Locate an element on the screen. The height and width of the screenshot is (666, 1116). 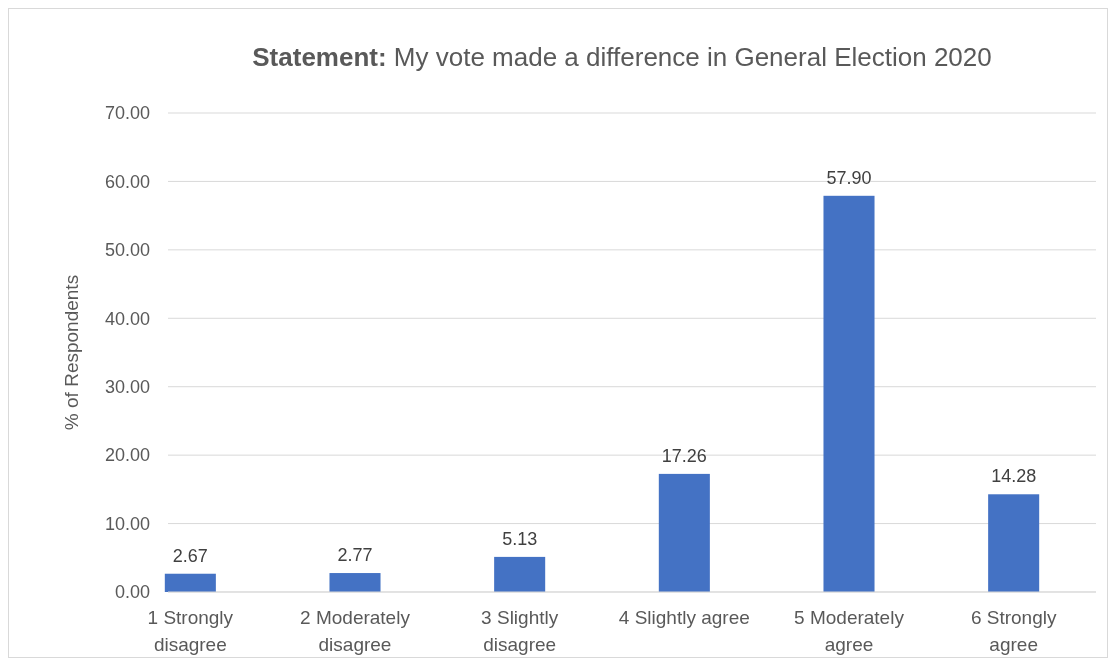
x-tick-label: 5 Moderately agree is located at coordinates (849, 631).